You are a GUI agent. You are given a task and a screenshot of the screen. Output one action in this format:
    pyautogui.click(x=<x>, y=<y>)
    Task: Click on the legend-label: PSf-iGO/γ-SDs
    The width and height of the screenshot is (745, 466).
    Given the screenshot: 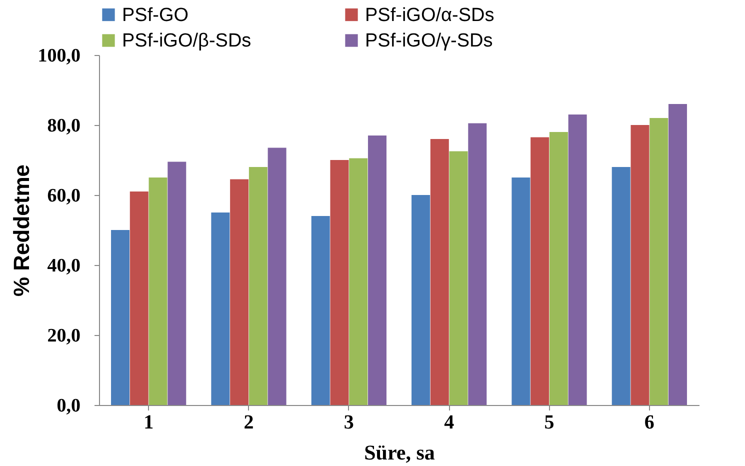 What is the action you would take?
    pyautogui.click(x=429, y=41)
    